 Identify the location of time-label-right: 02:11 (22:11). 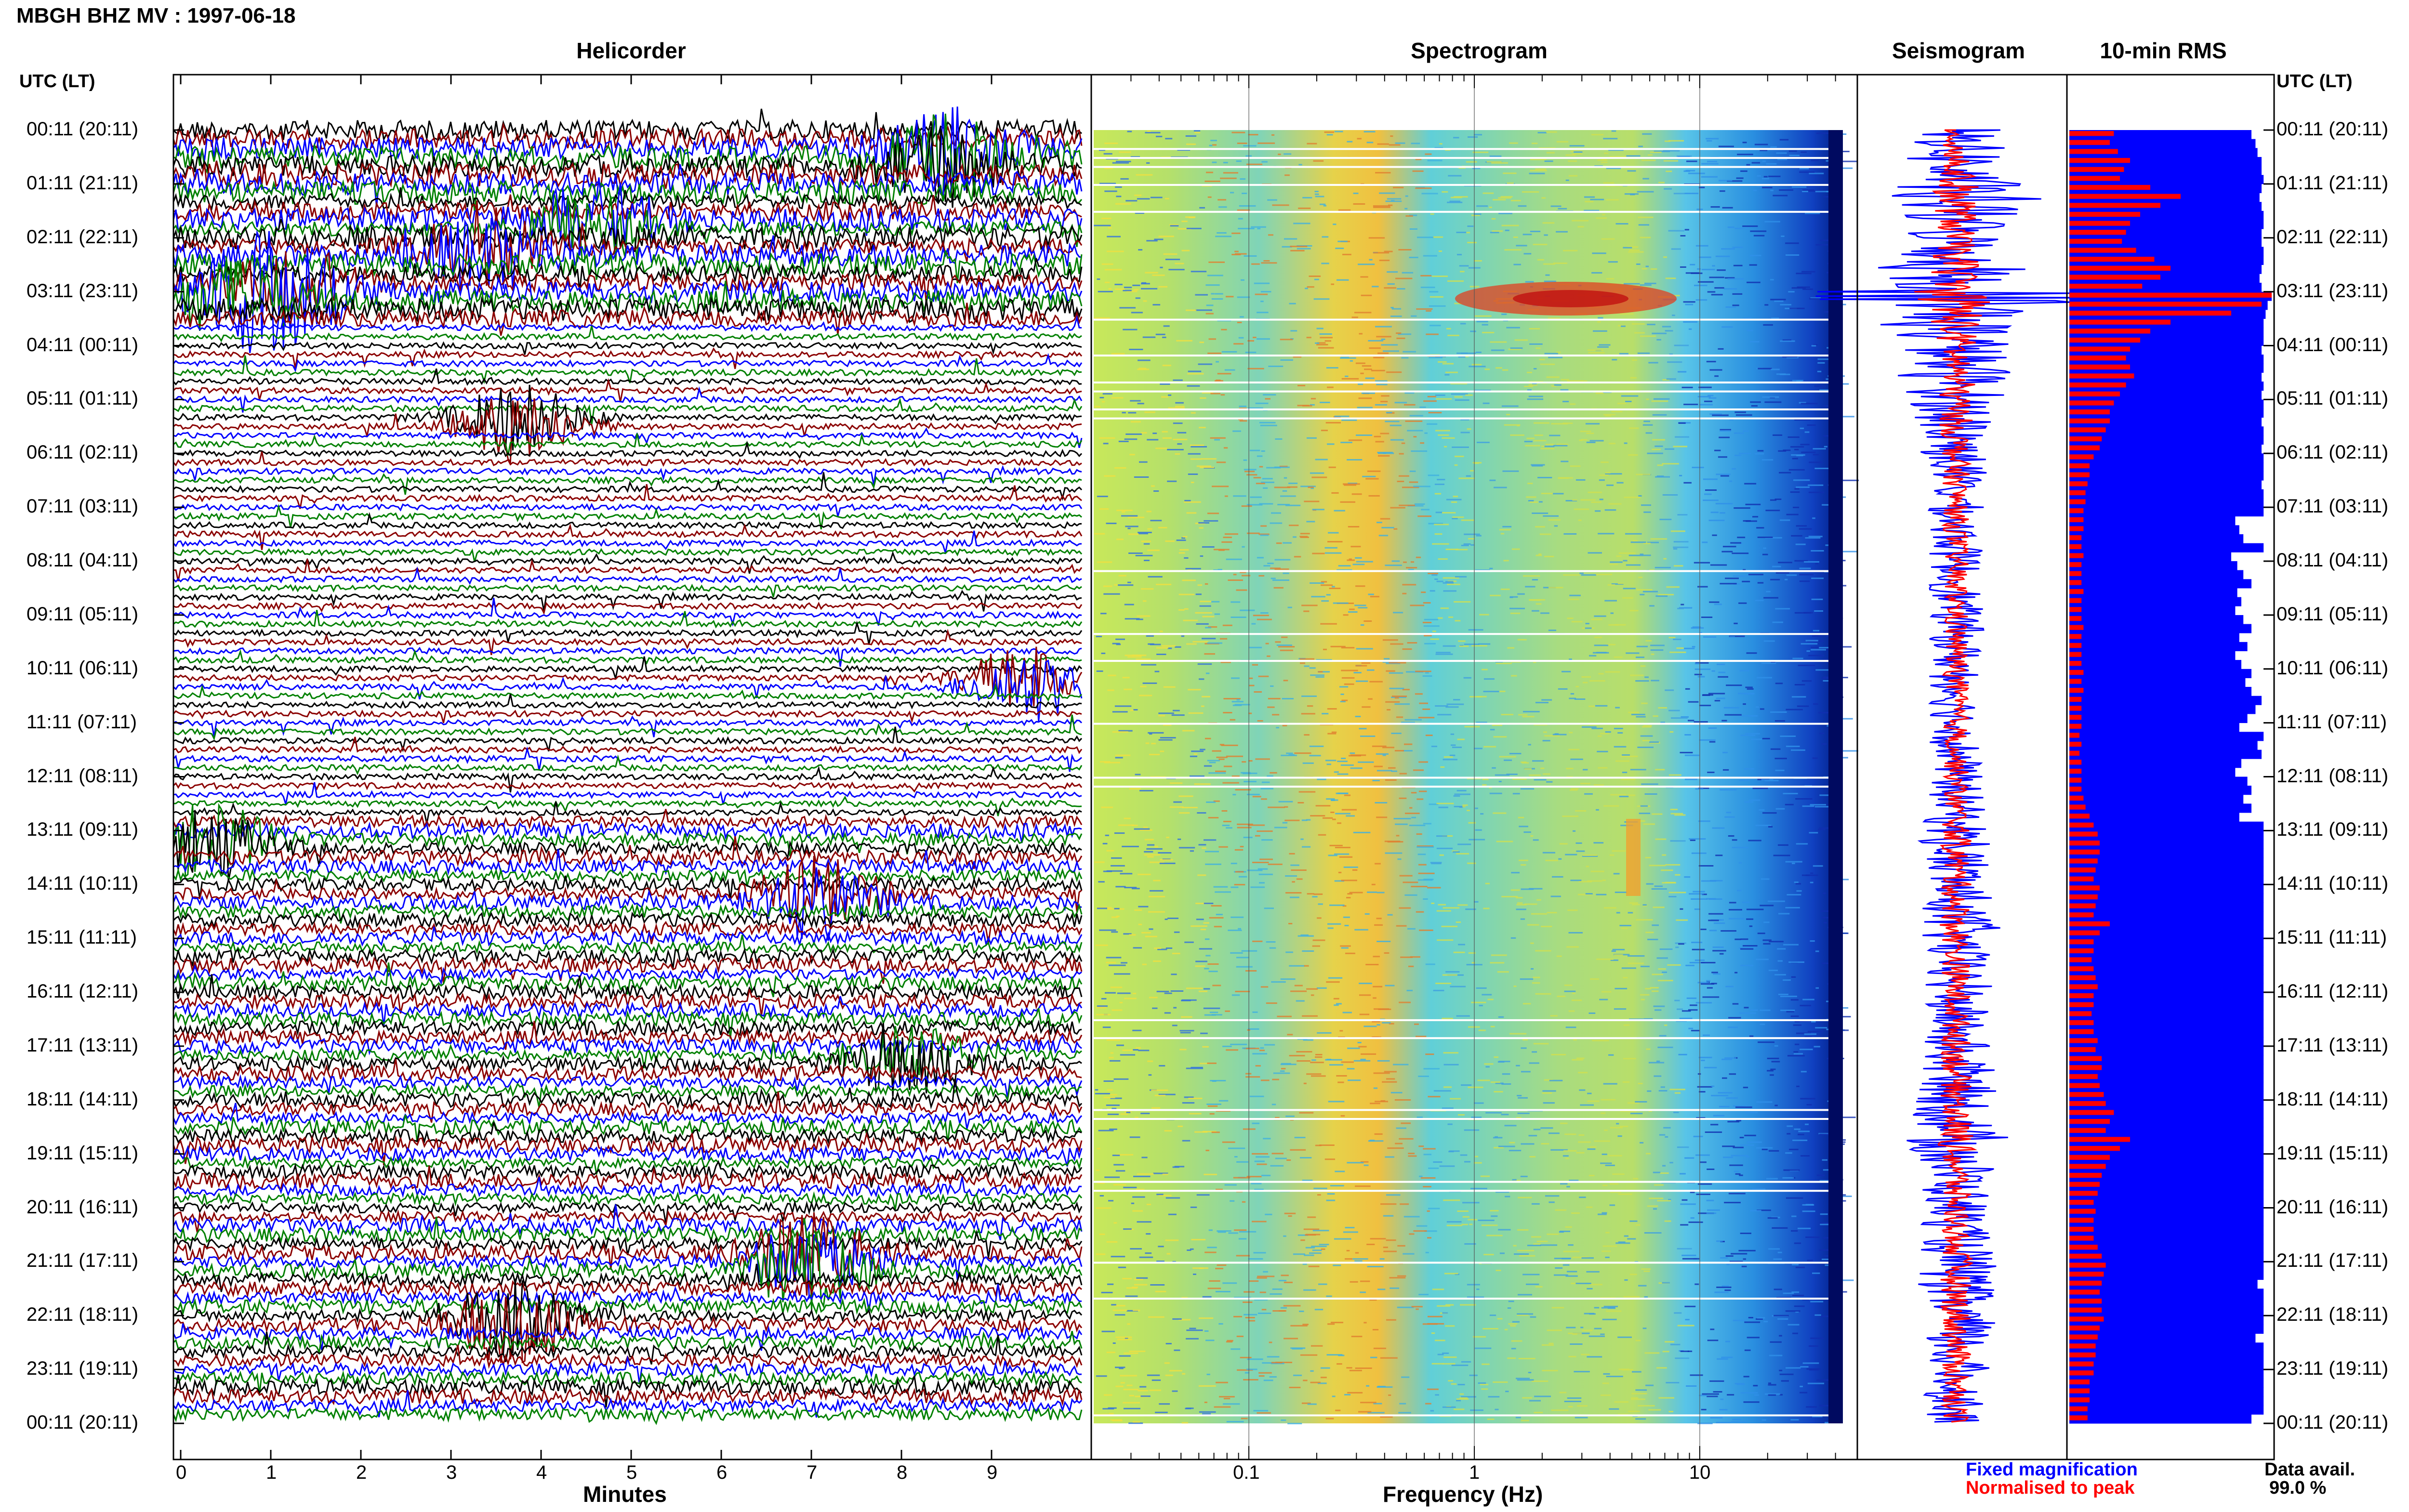
(2333, 237).